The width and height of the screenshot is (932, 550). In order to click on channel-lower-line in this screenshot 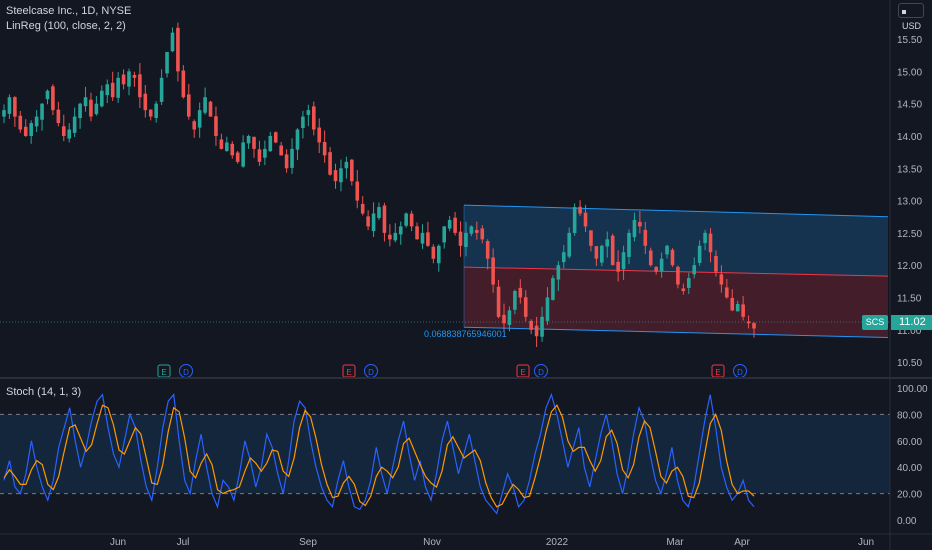, I will do `click(676, 332)`.